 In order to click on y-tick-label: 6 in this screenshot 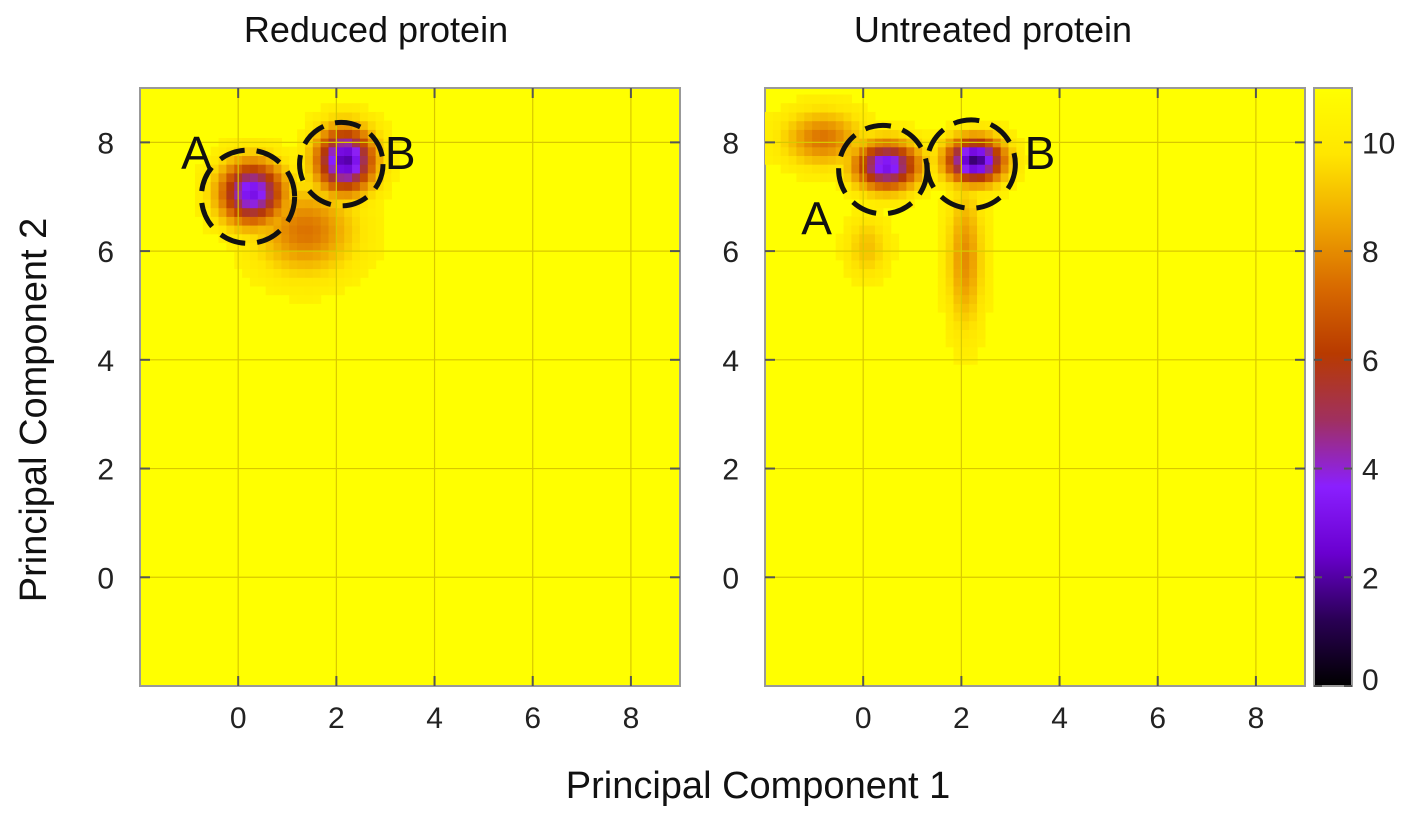, I will do `click(105, 252)`.